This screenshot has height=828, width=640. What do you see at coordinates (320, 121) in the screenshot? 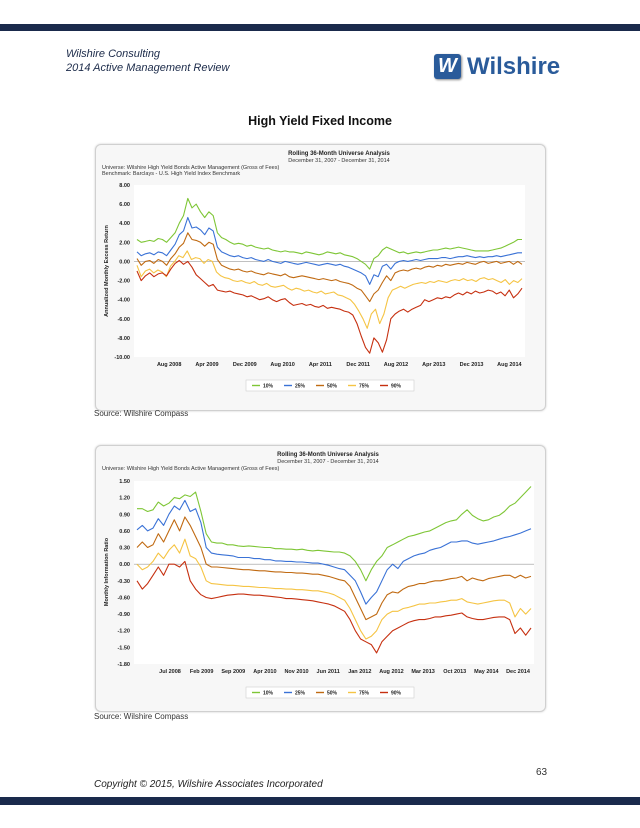
I see `section-title: High Yield Fixed Income` at bounding box center [320, 121].